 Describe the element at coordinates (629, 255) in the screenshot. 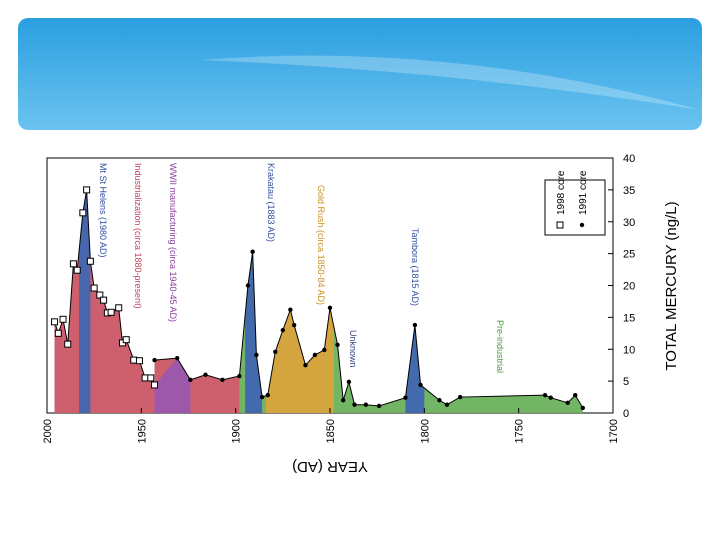

I see `y-tick-label: 25` at that location.